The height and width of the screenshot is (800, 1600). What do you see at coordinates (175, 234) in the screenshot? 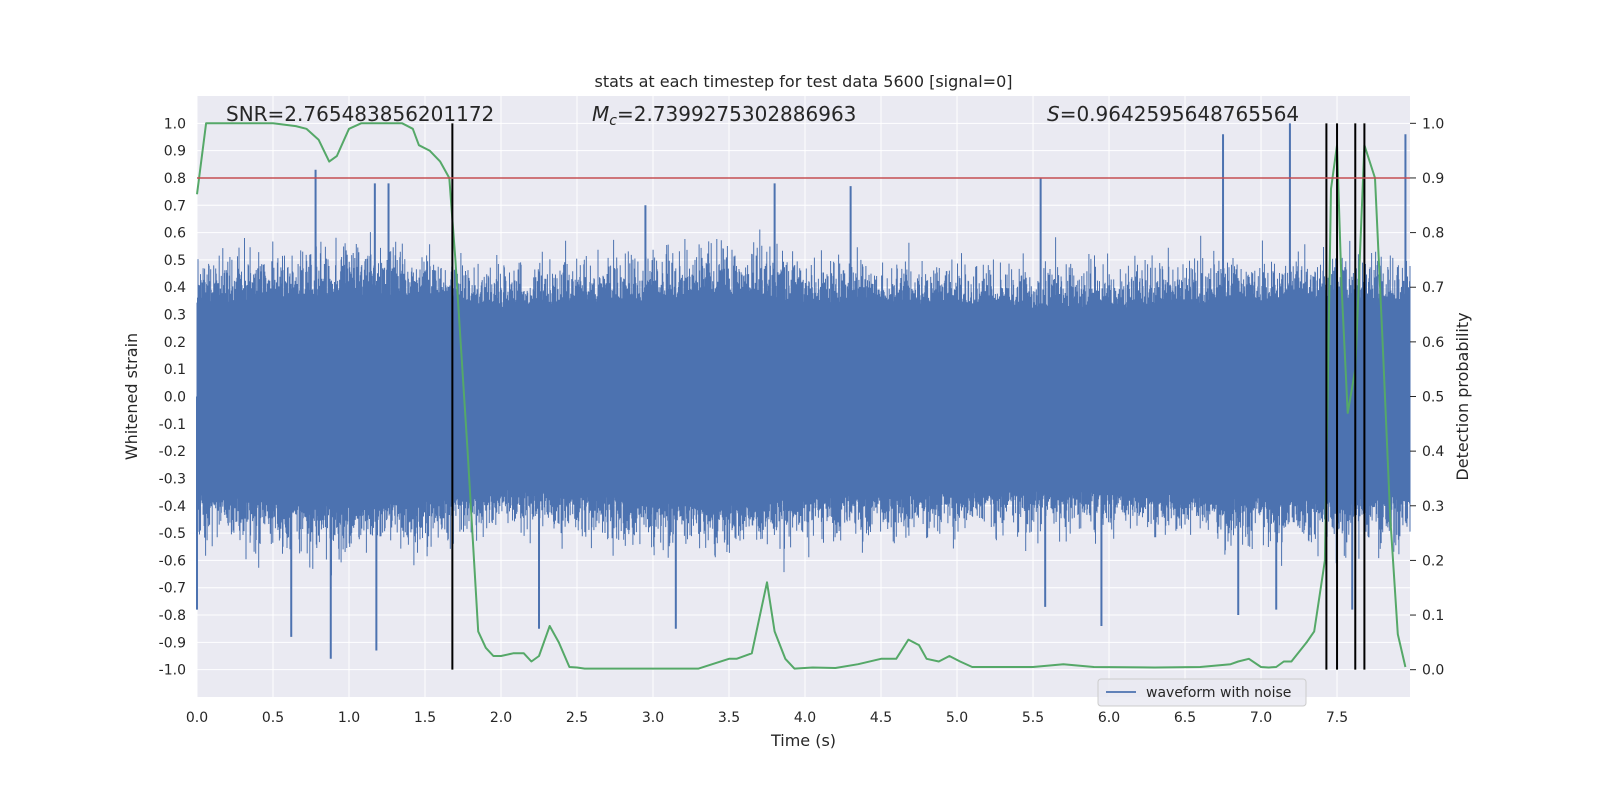
I see `left-y-tick-label: 0.6` at bounding box center [175, 234].